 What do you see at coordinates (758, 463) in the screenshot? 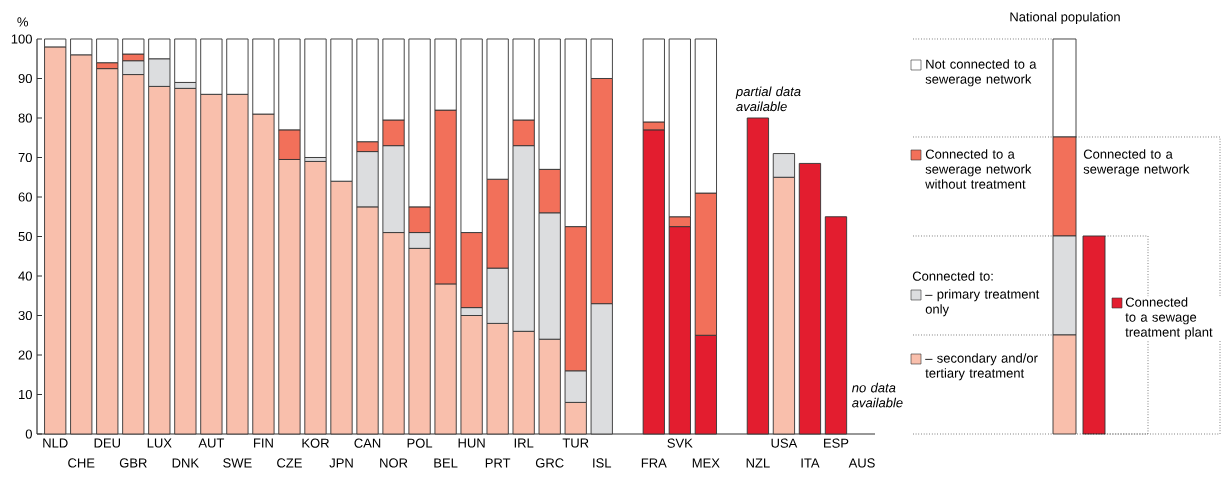
I see `x-tick-label: NZL` at bounding box center [758, 463].